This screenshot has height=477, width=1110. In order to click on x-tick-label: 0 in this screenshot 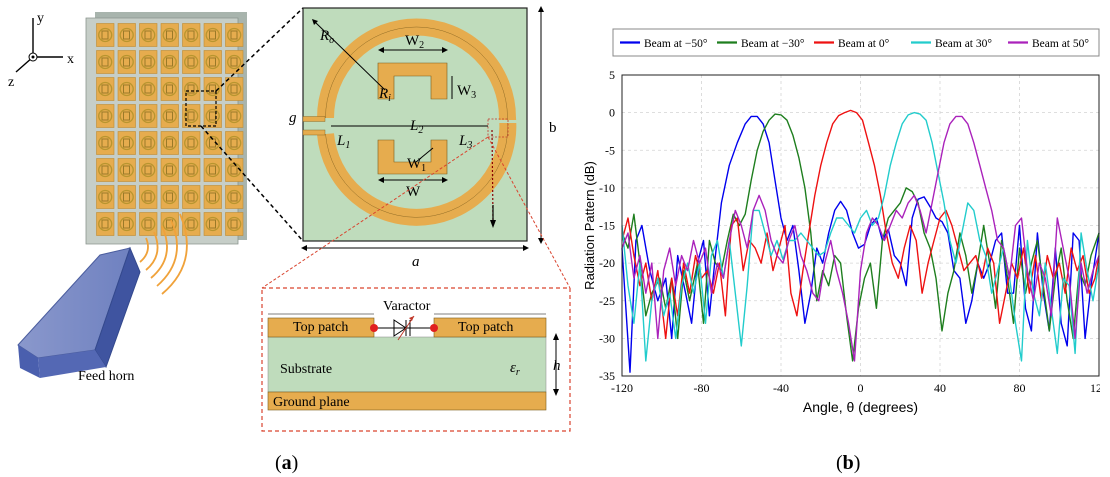, I will do `click(861, 388)`.